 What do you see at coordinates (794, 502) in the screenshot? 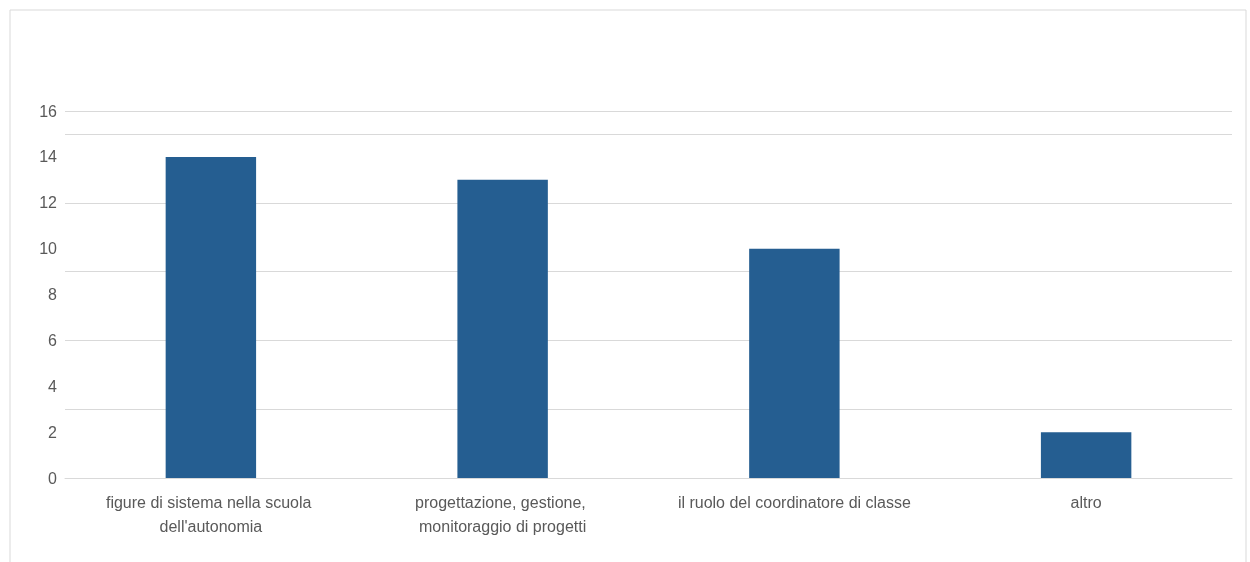
I see `x-tick-label: il ruolo del coordinatore di classe` at bounding box center [794, 502].